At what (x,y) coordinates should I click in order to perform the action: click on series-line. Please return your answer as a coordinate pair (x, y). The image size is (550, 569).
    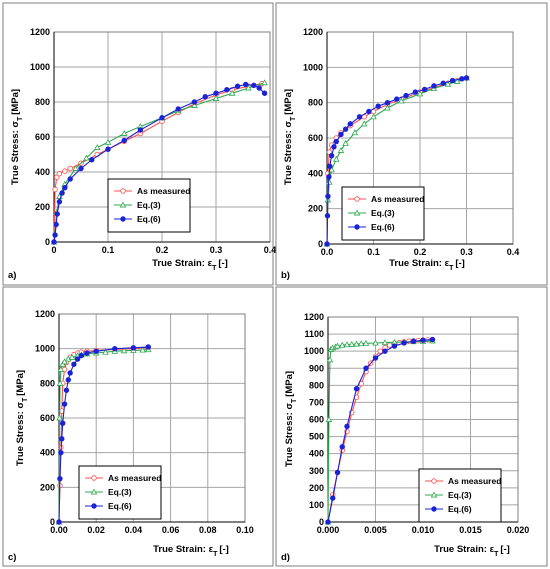
    Looking at the image, I should click on (380, 431).